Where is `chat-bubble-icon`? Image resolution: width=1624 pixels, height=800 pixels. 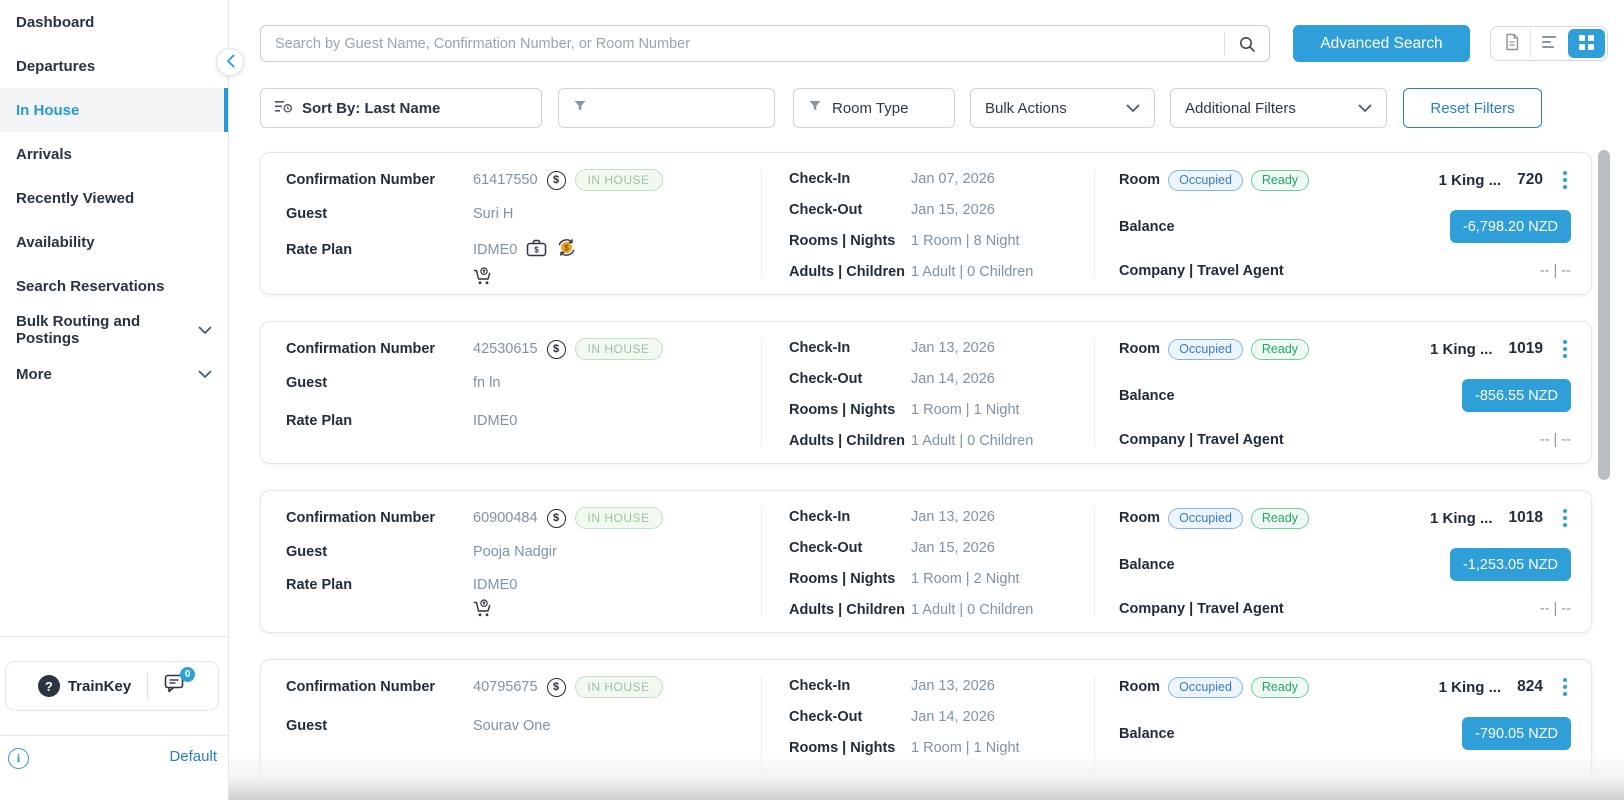 chat-bubble-icon is located at coordinates (175, 686).